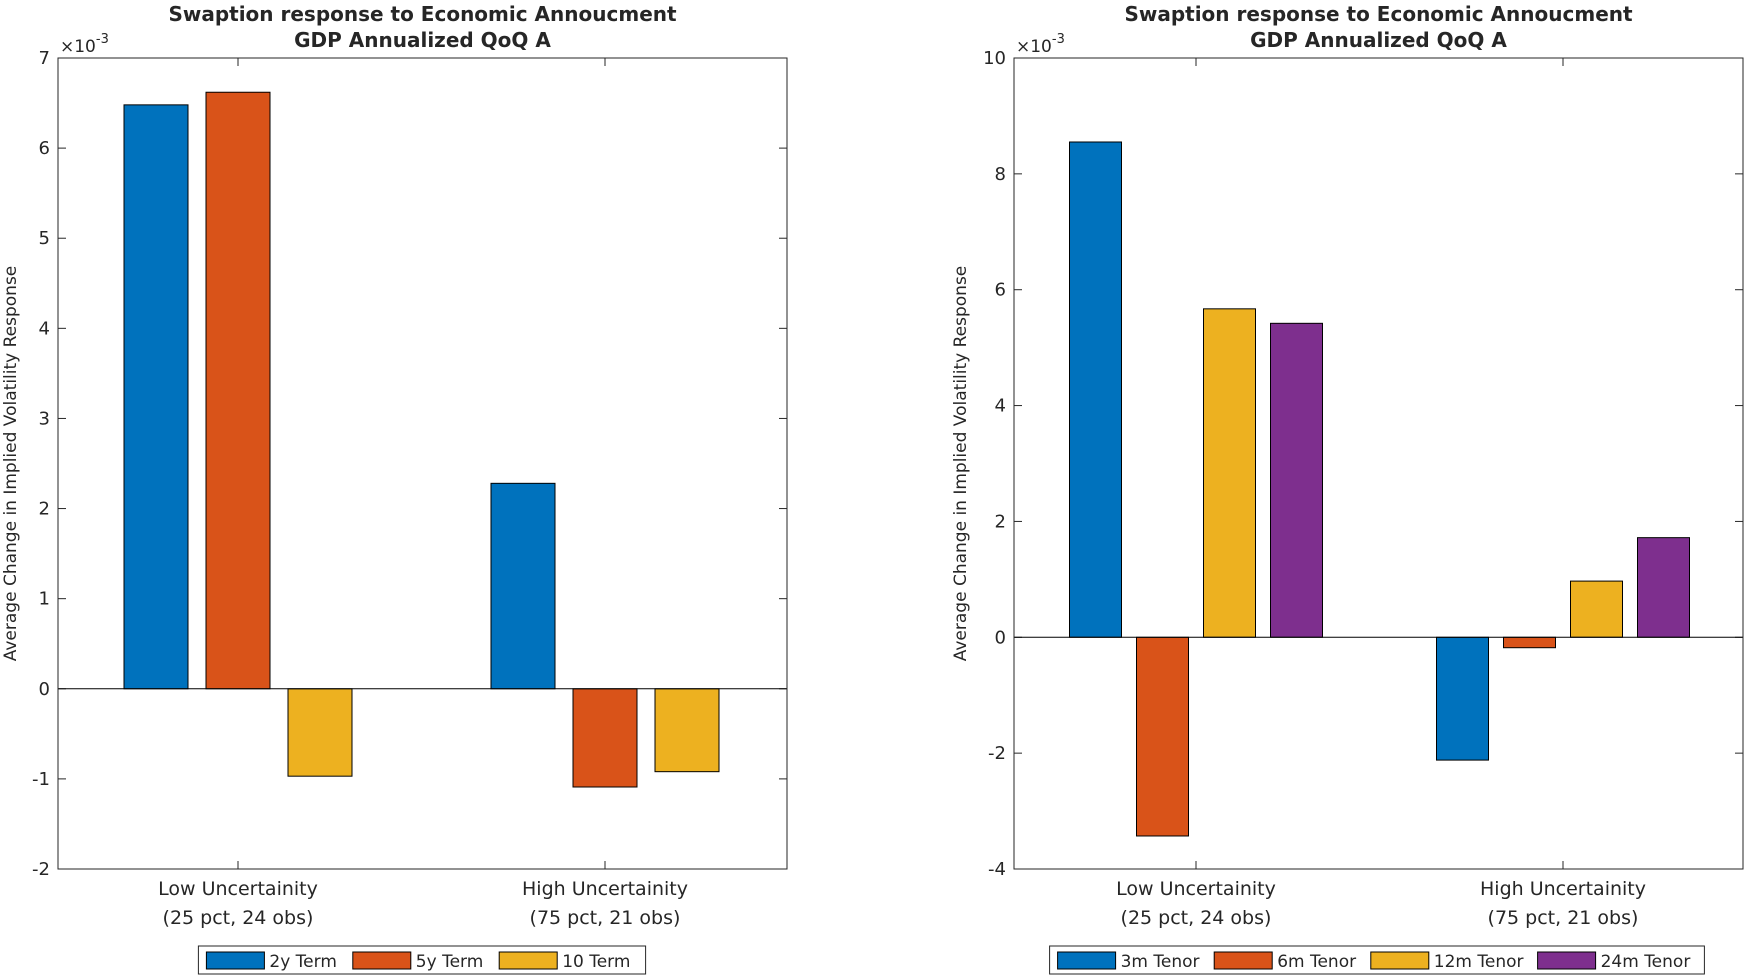  I want to click on y-tick-label: -1, so click(41, 779).